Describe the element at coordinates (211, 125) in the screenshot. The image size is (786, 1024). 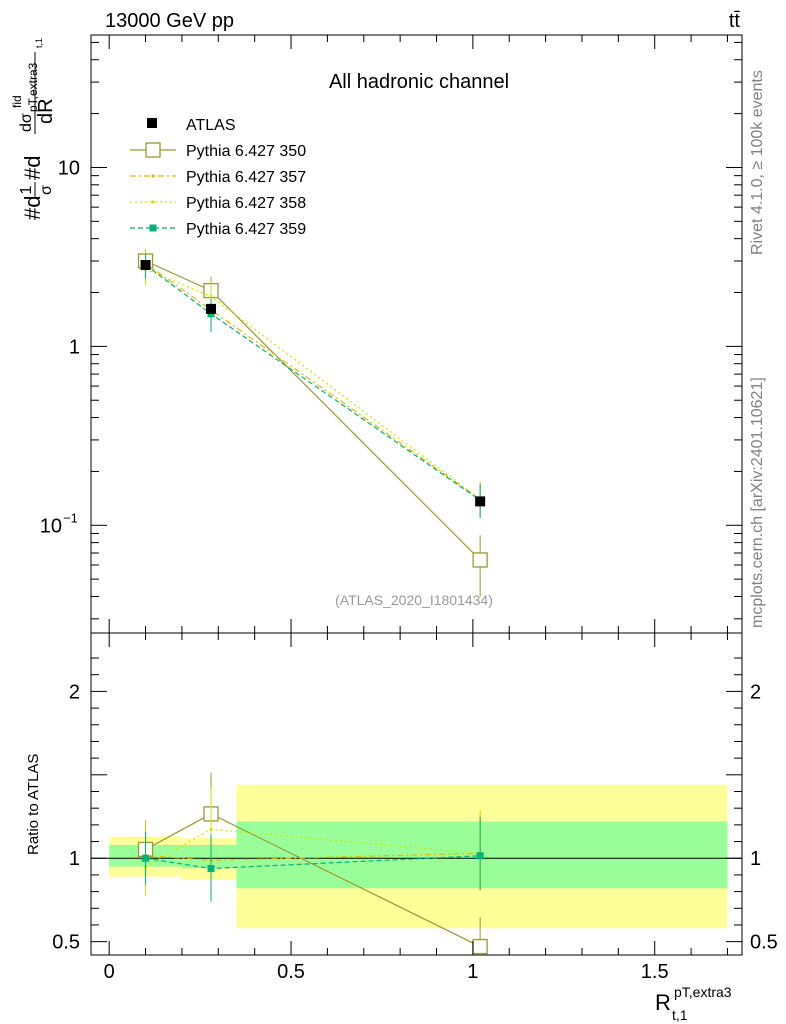
I see `legend-label-atlas: ATLAS` at that location.